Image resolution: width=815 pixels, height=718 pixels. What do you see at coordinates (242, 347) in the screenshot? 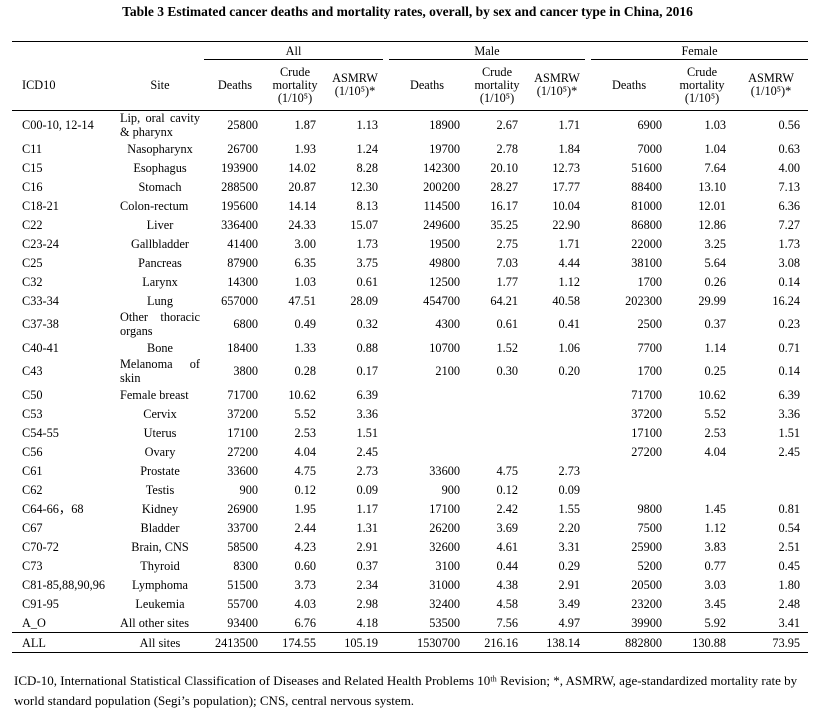
I see `cell-value: 18400` at bounding box center [242, 347].